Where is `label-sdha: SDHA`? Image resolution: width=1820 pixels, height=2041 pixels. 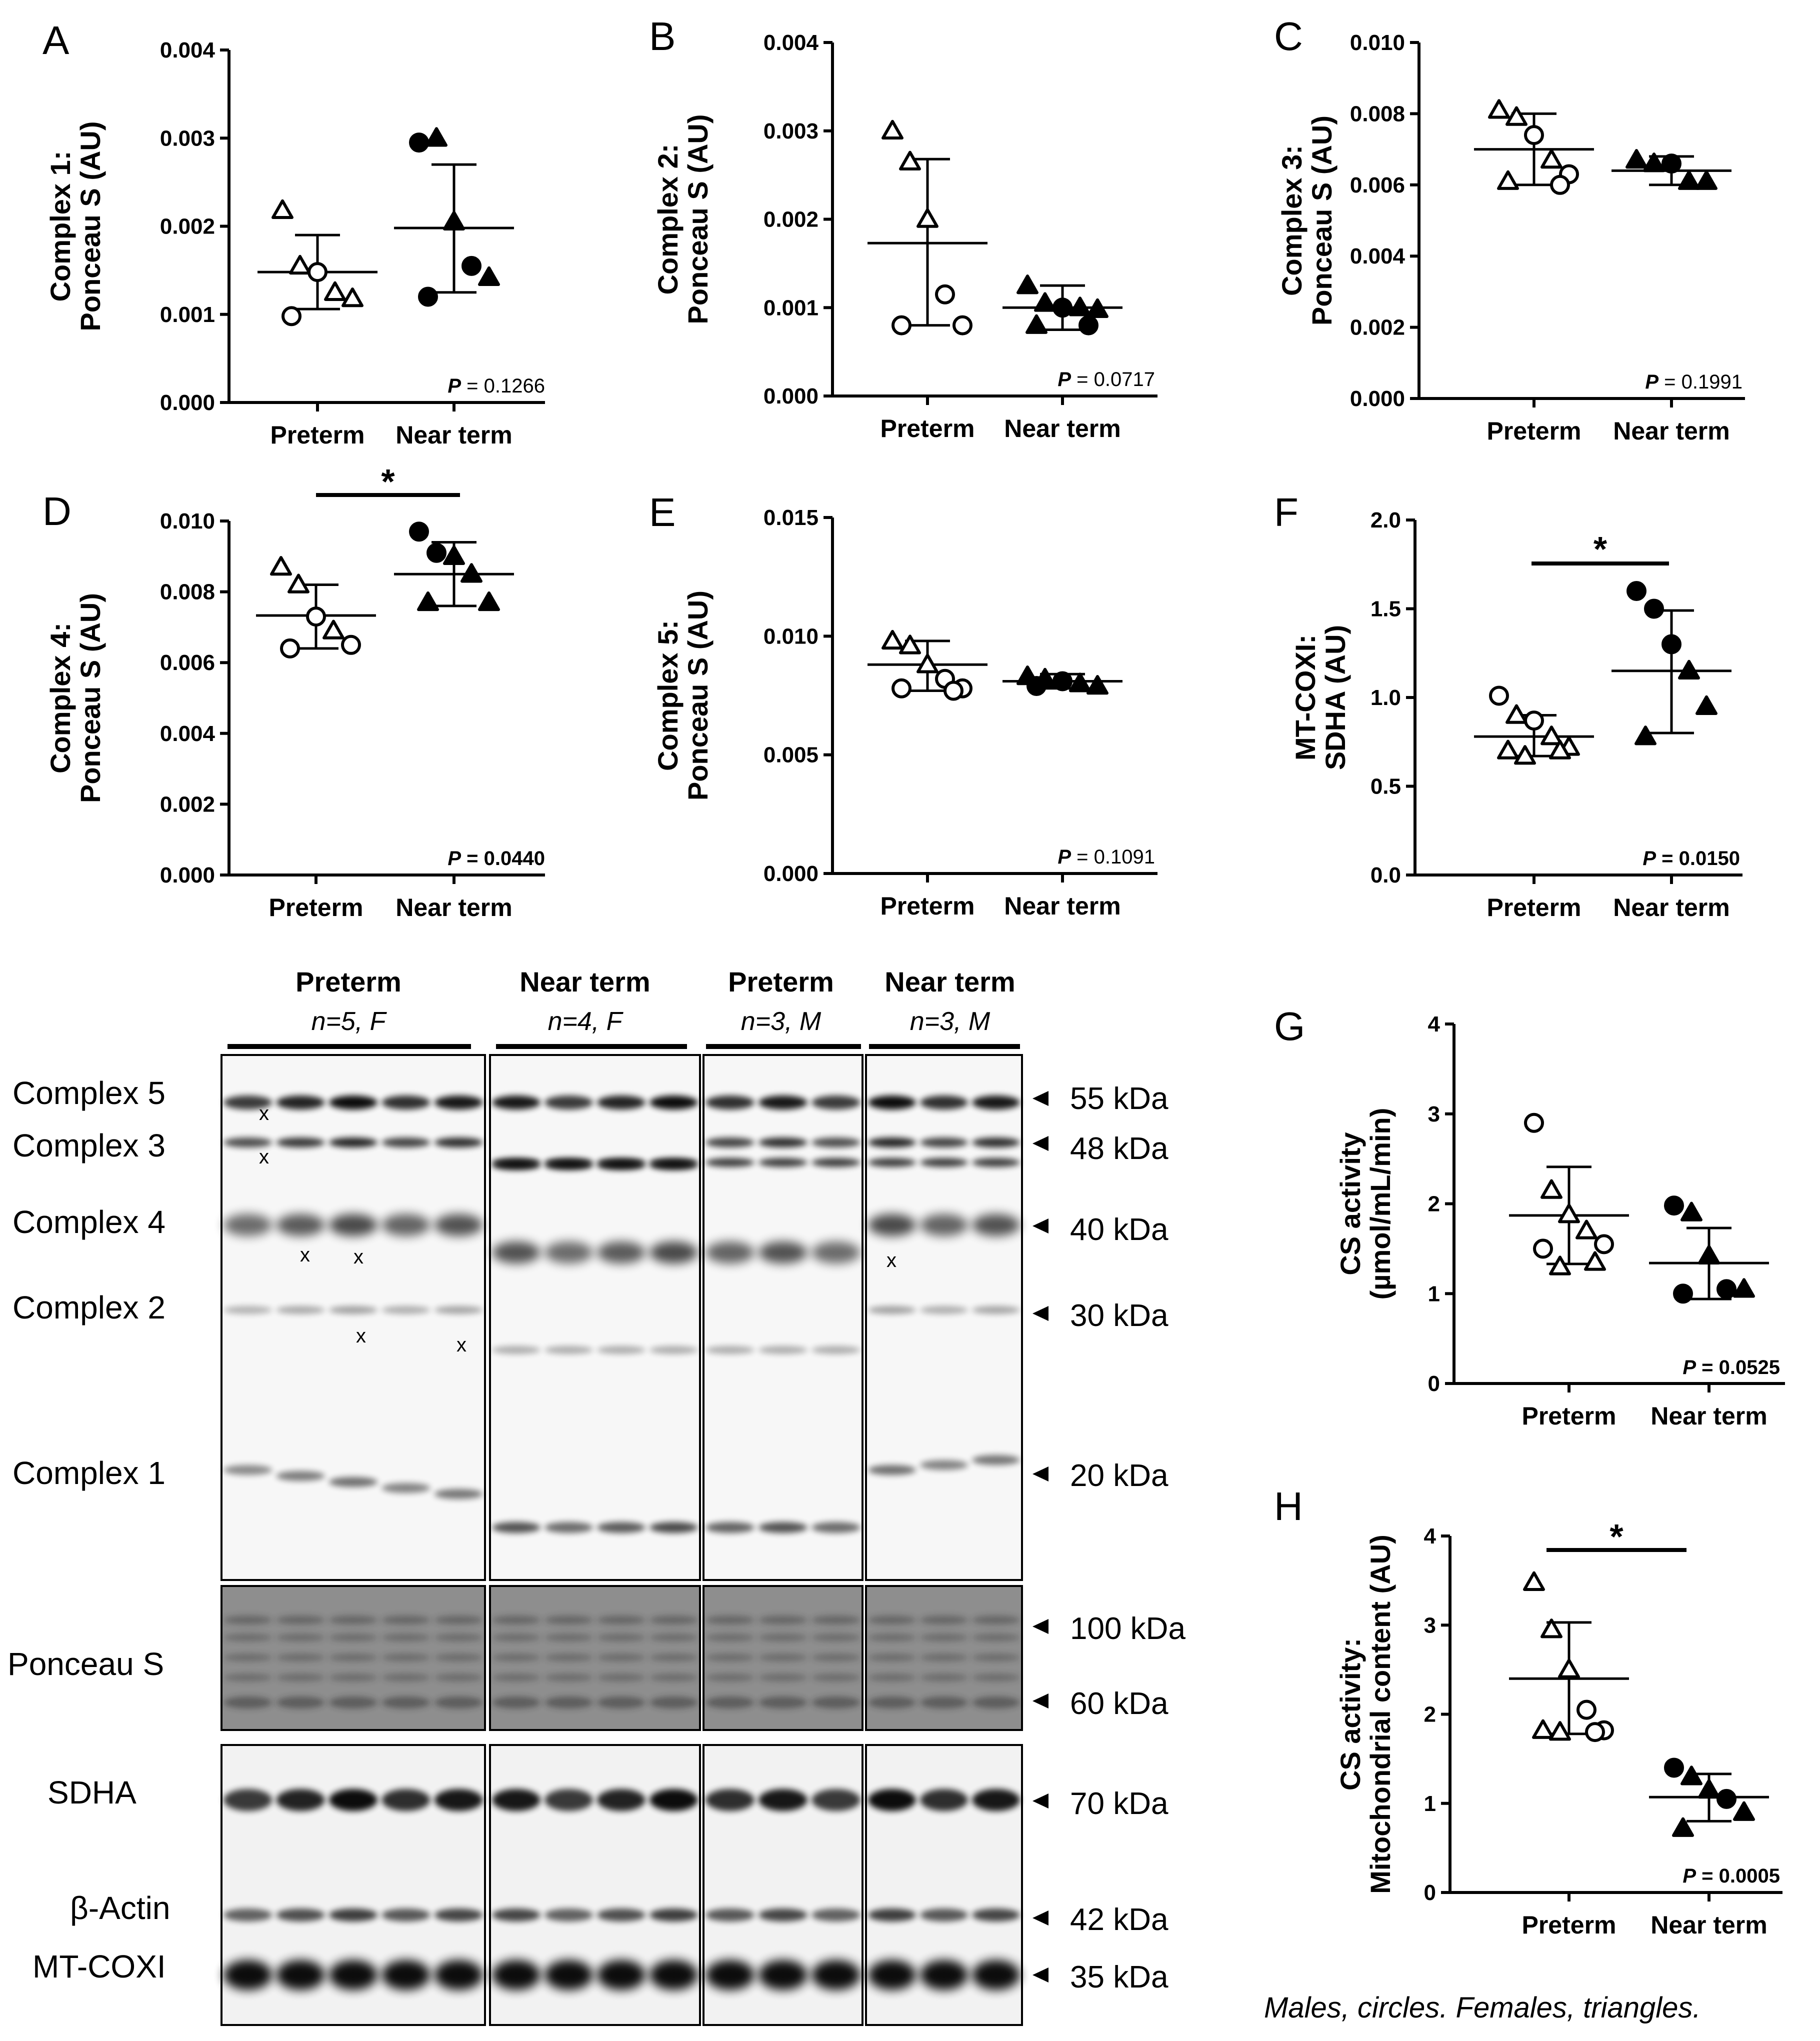
label-sdha: SDHA is located at coordinates (92, 1792).